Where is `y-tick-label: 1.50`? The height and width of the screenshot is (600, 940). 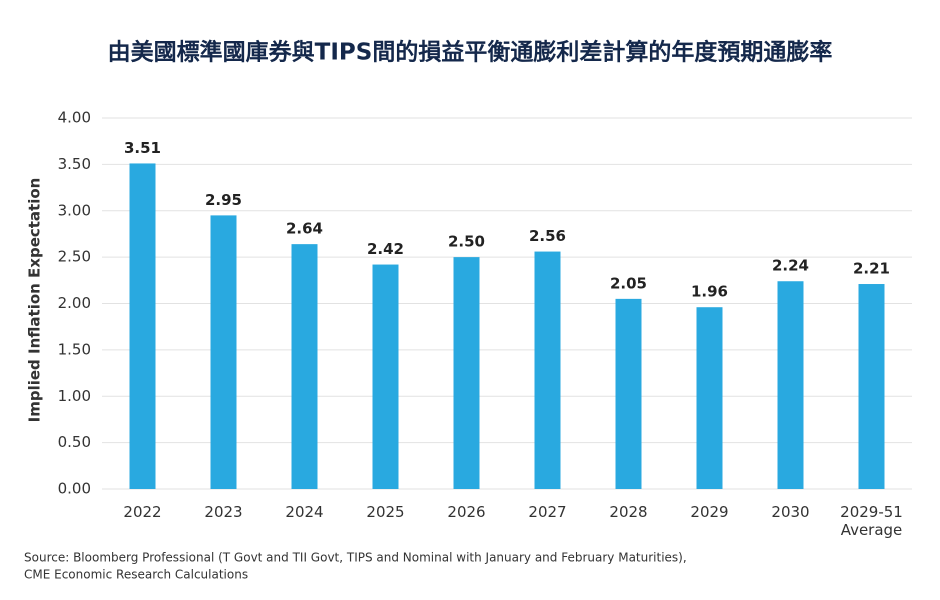 y-tick-label: 1.50 is located at coordinates (74, 349).